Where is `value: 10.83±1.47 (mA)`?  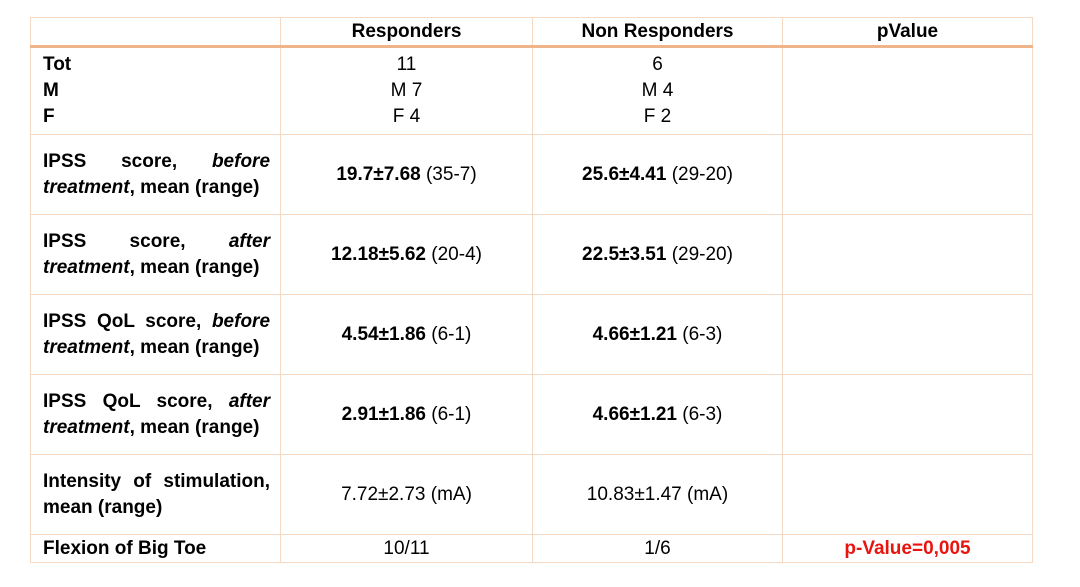
value: 10.83±1.47 (mA) is located at coordinates (657, 494).